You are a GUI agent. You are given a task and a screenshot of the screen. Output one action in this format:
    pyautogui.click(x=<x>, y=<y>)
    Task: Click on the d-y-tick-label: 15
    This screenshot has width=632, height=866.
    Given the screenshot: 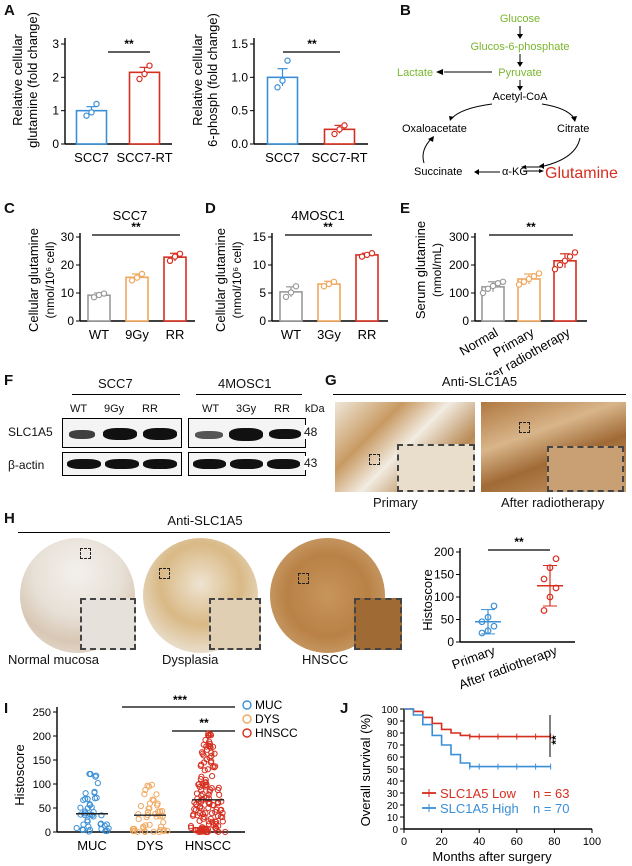 What is the action you would take?
    pyautogui.click(x=260, y=237)
    